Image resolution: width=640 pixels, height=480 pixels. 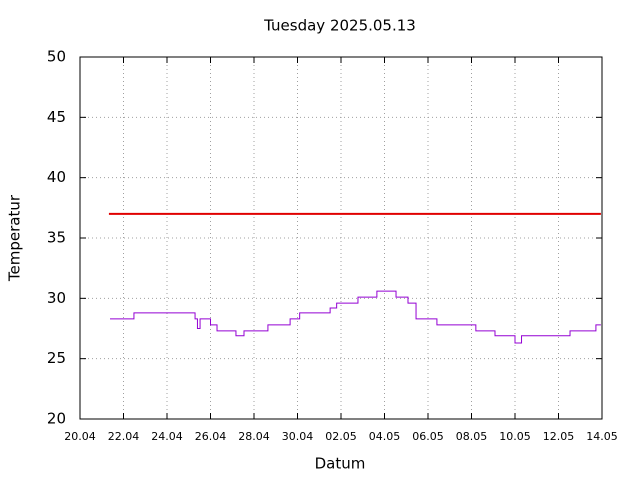 What do you see at coordinates (56, 117) in the screenshot?
I see `y-tick-label: 45` at bounding box center [56, 117].